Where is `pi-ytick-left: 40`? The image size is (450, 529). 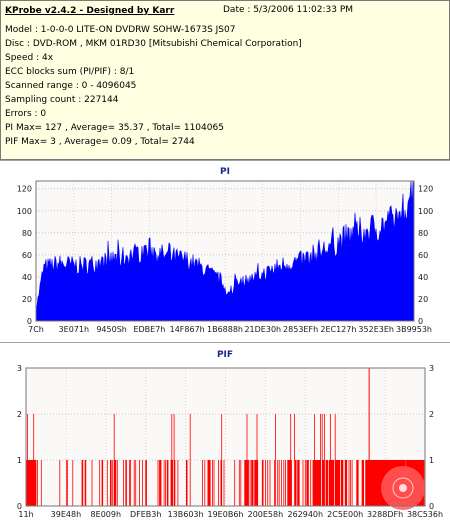
pi-ytick-left: 40 is located at coordinates (27, 277).